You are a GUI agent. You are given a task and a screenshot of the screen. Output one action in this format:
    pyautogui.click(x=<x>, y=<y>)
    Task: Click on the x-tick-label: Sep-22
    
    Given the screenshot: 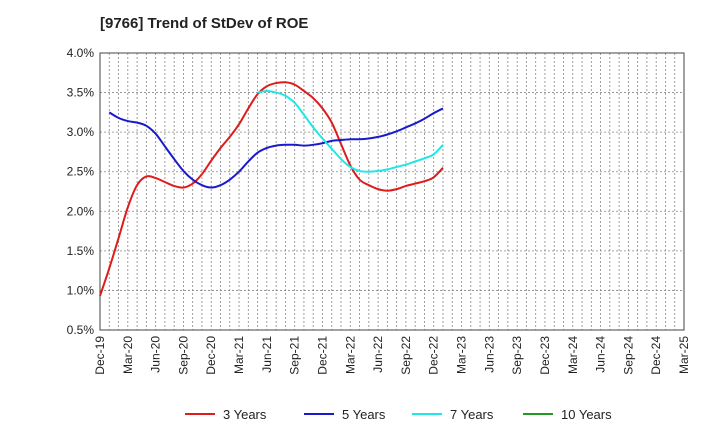 What is the action you would take?
    pyautogui.click(x=406, y=355)
    